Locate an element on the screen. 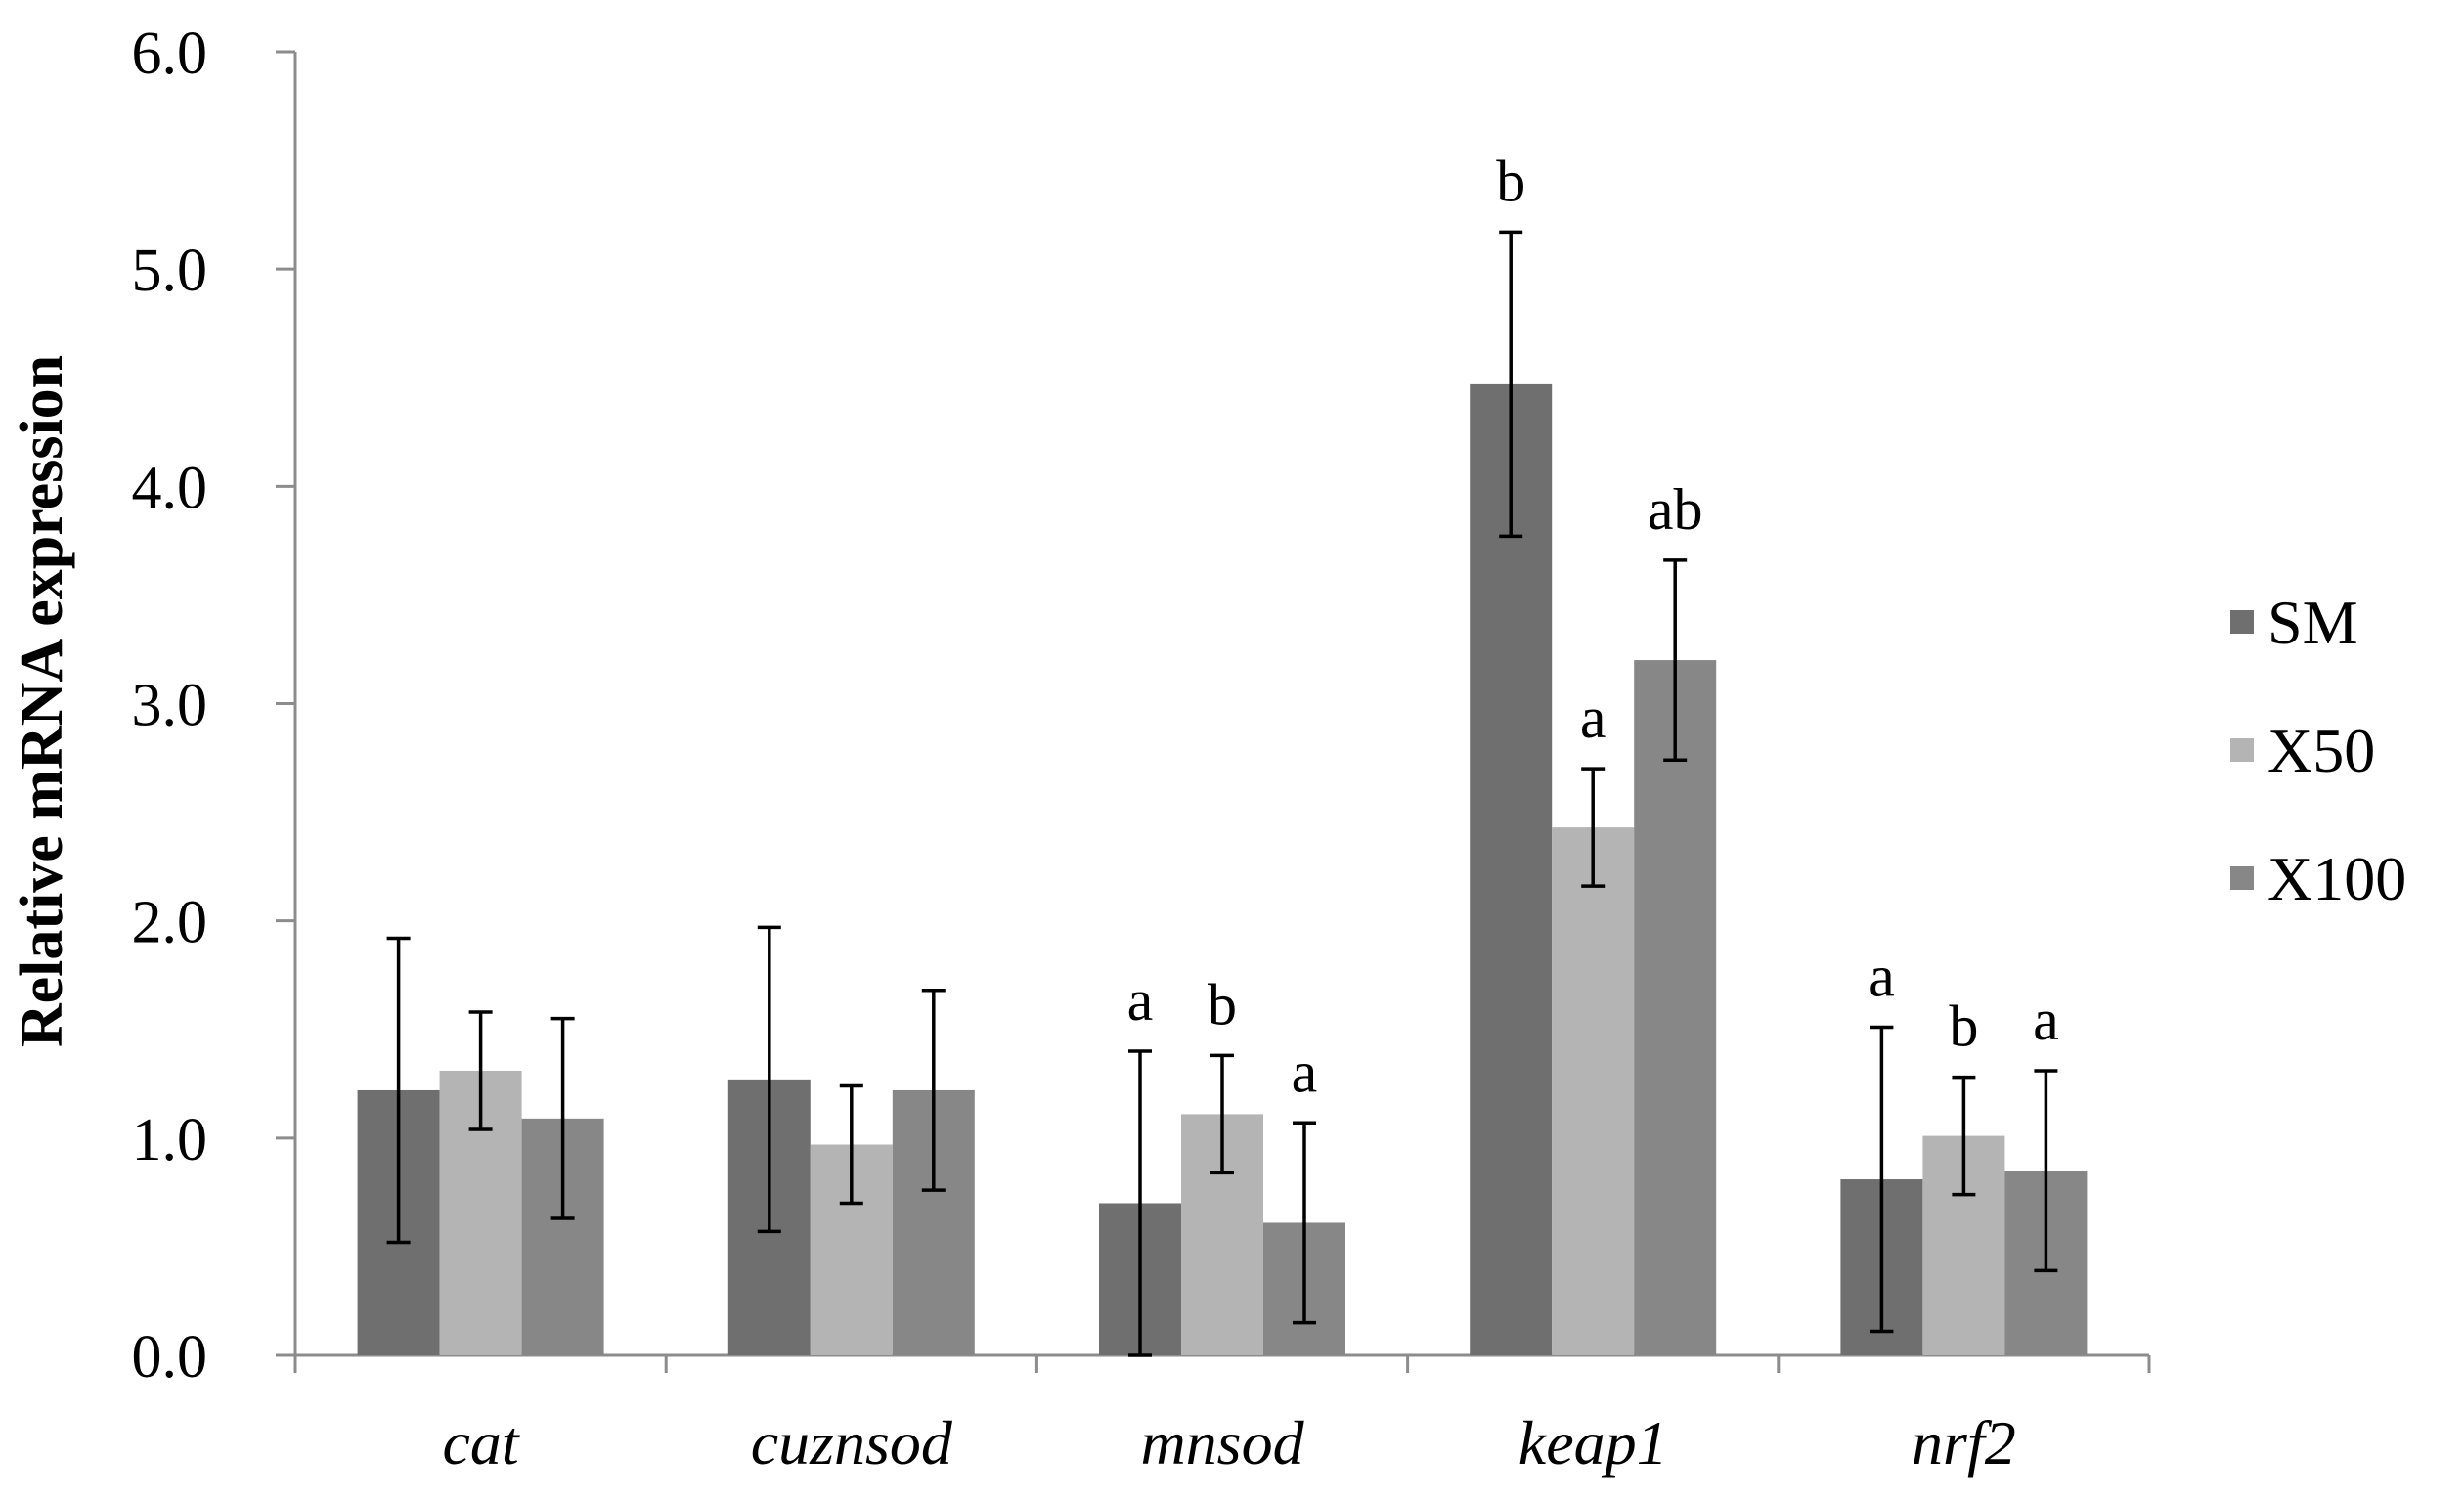 This screenshot has height=1502, width=2464. y-tick-label: 1.0 is located at coordinates (170, 1140).